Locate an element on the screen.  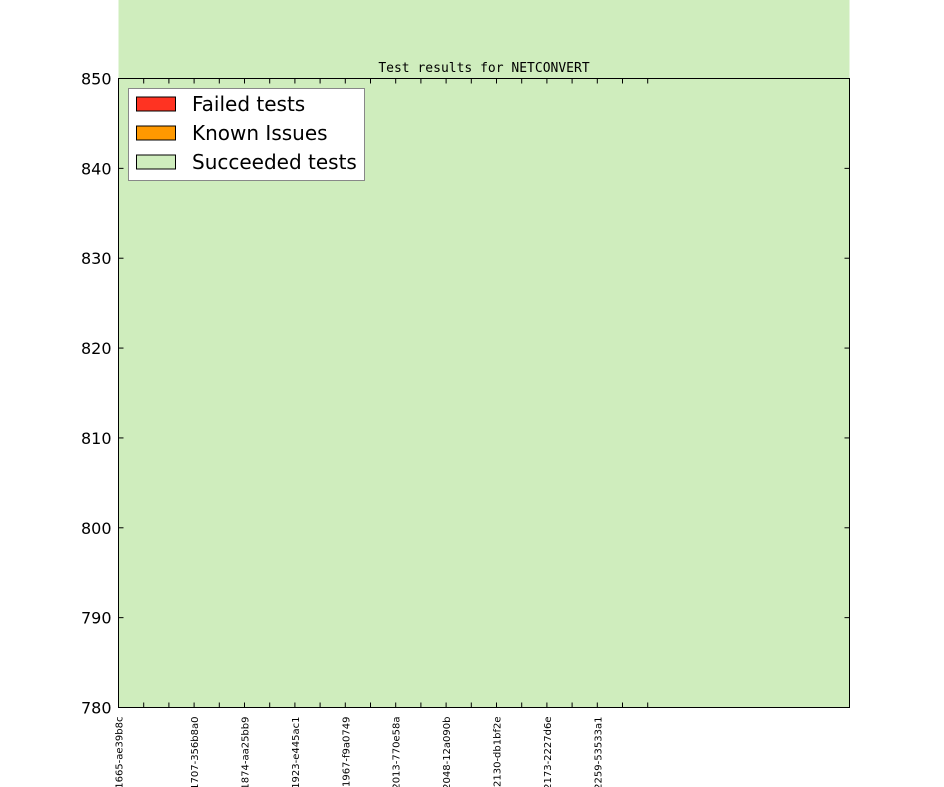
x-tick-label: 2048-12a090b is located at coordinates (447, 752).